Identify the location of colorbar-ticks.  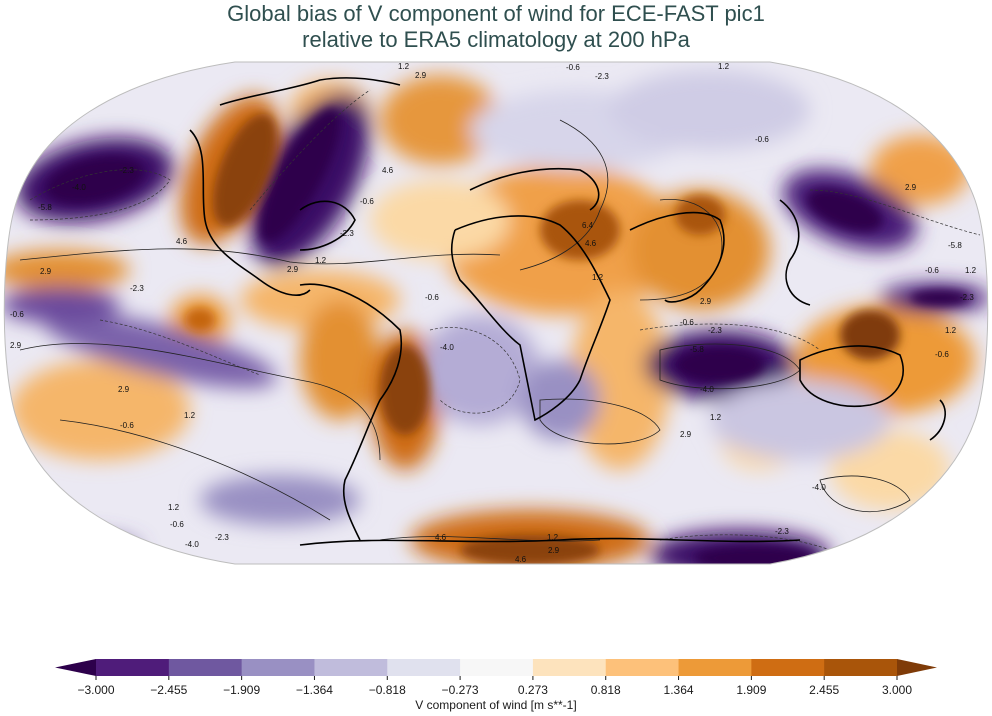
(496, 678).